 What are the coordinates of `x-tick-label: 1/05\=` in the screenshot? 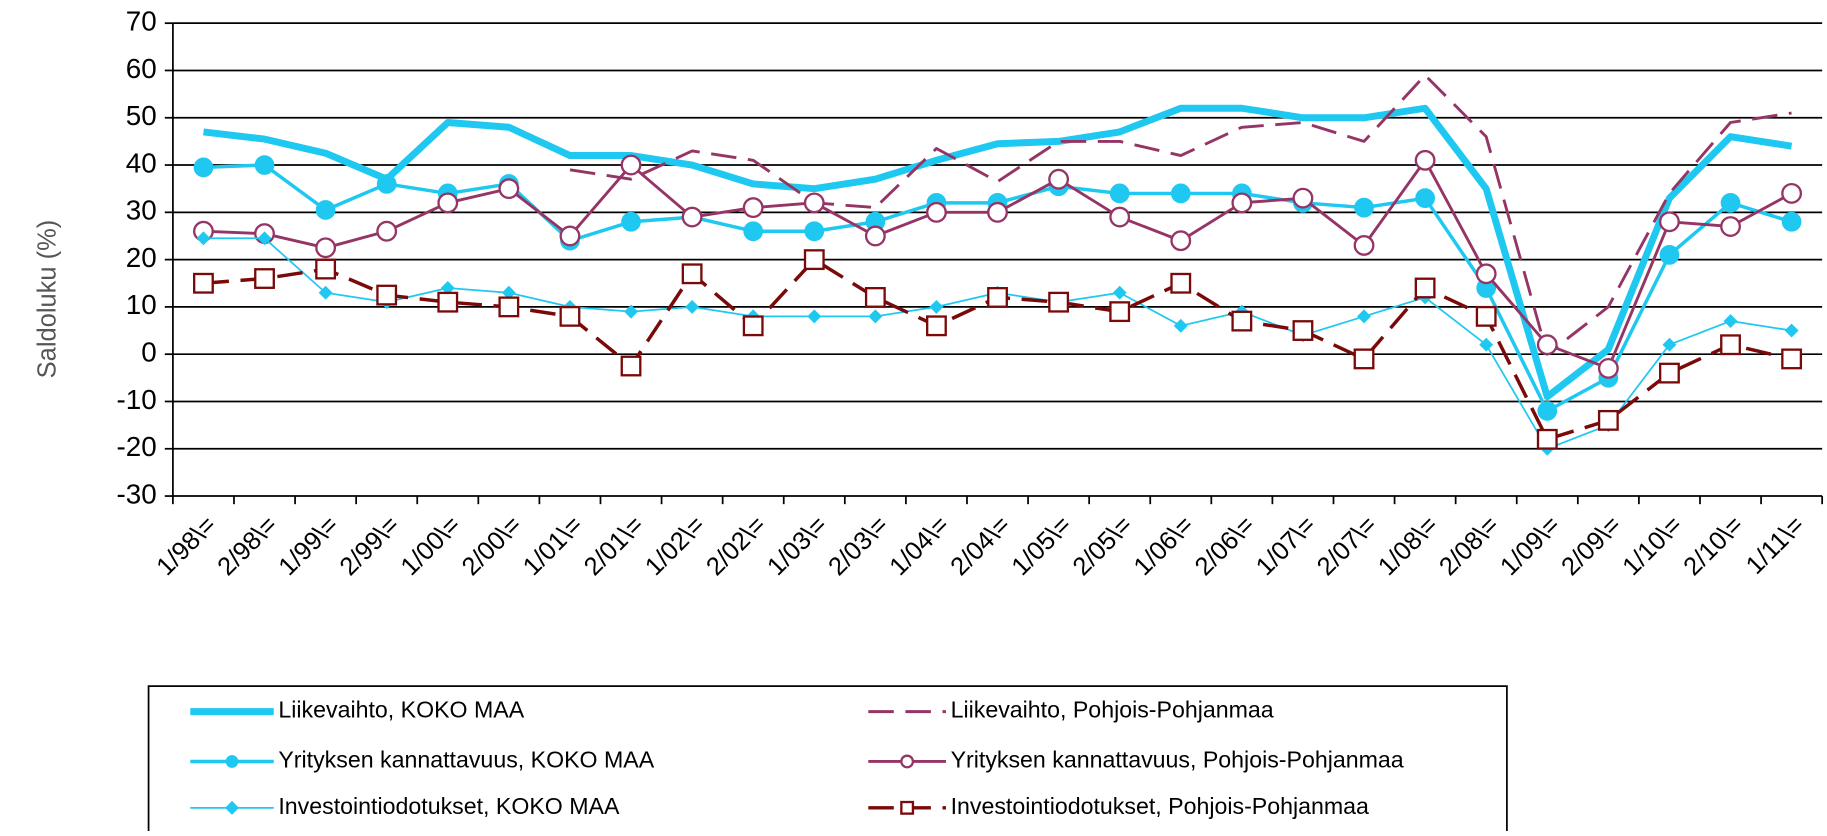 It's located at (1041, 546).